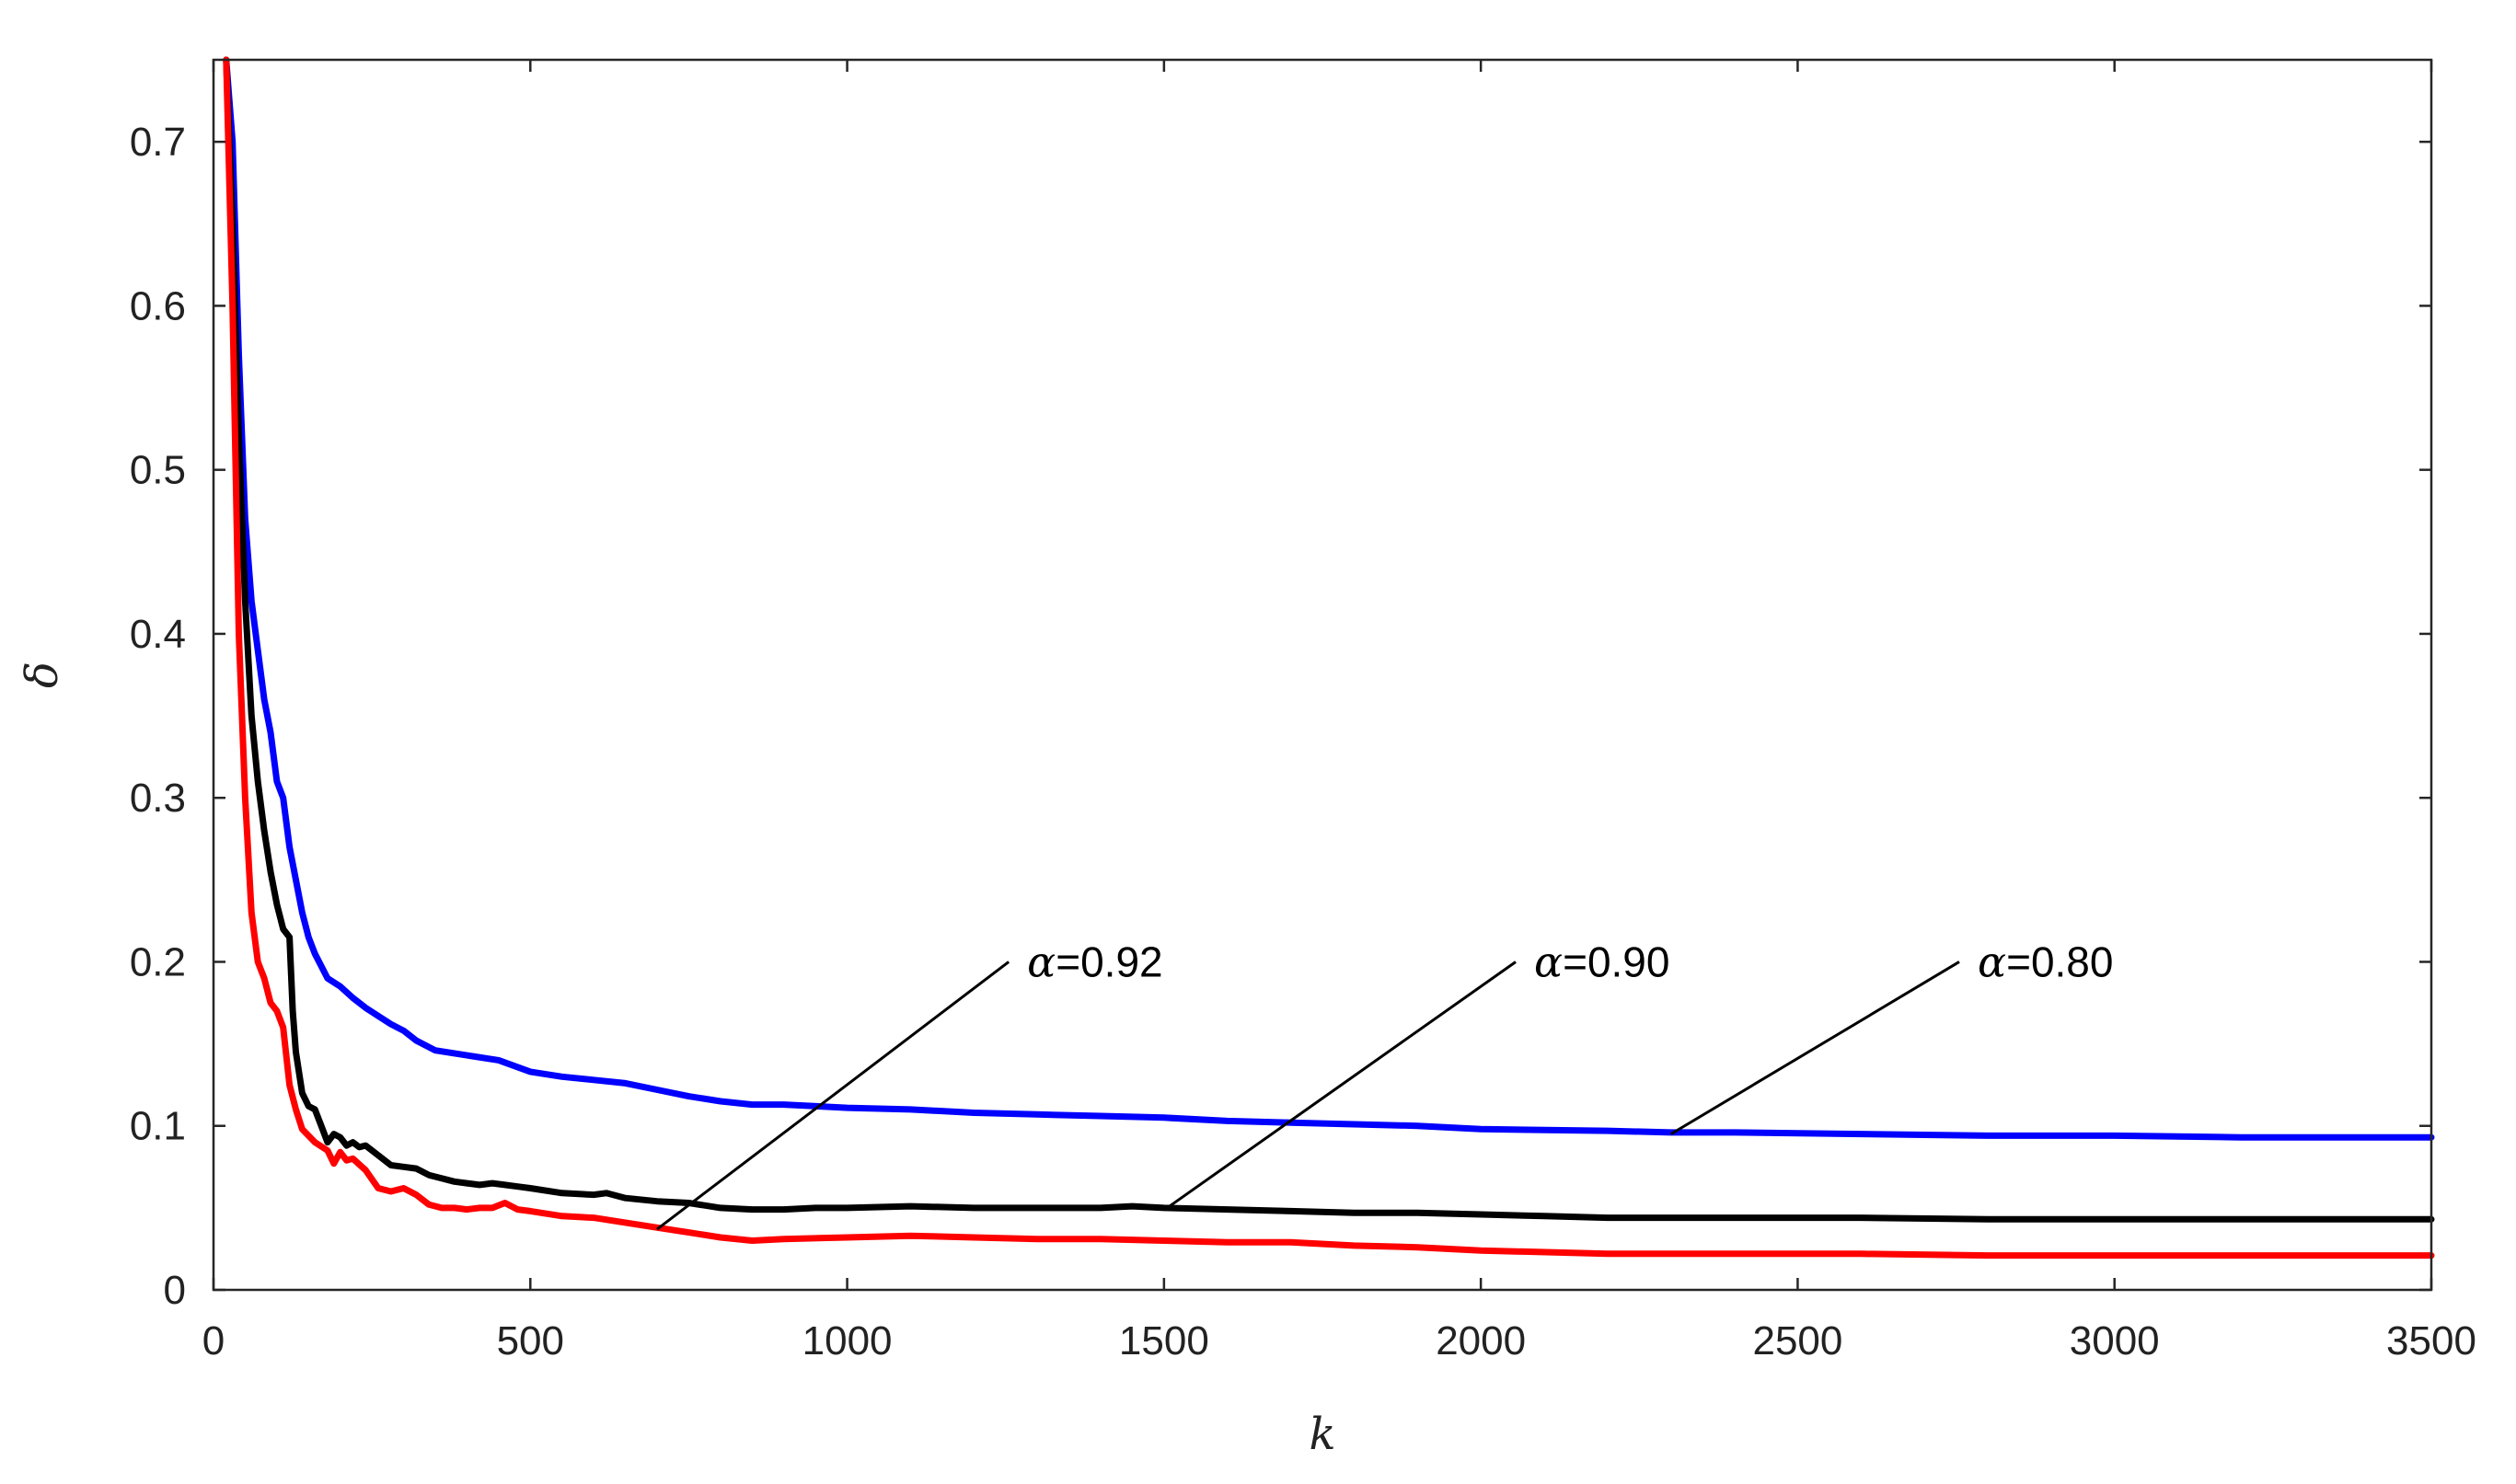 This screenshot has width=2516, height=1484. Describe the element at coordinates (158, 961) in the screenshot. I see `y-tick-label: 0.2` at that location.